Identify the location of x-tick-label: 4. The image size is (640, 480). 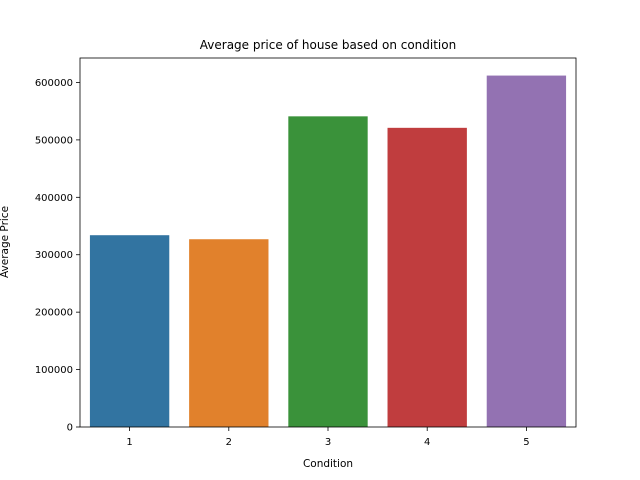
(427, 442).